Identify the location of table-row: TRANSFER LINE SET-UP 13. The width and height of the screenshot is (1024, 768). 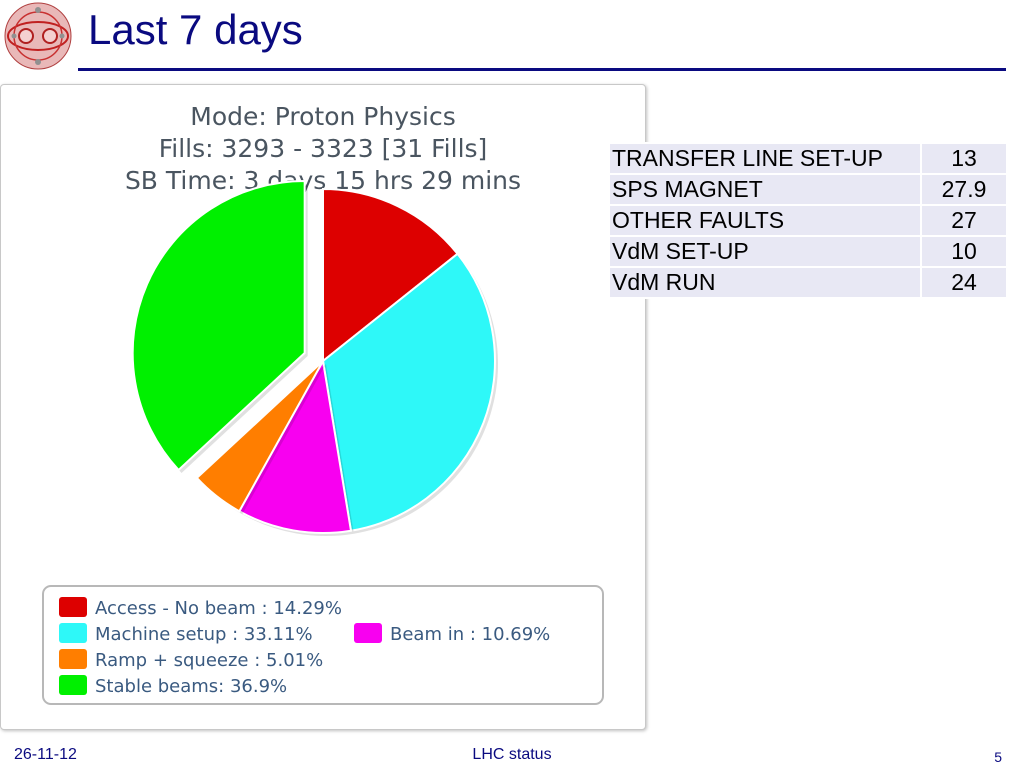
(808, 158).